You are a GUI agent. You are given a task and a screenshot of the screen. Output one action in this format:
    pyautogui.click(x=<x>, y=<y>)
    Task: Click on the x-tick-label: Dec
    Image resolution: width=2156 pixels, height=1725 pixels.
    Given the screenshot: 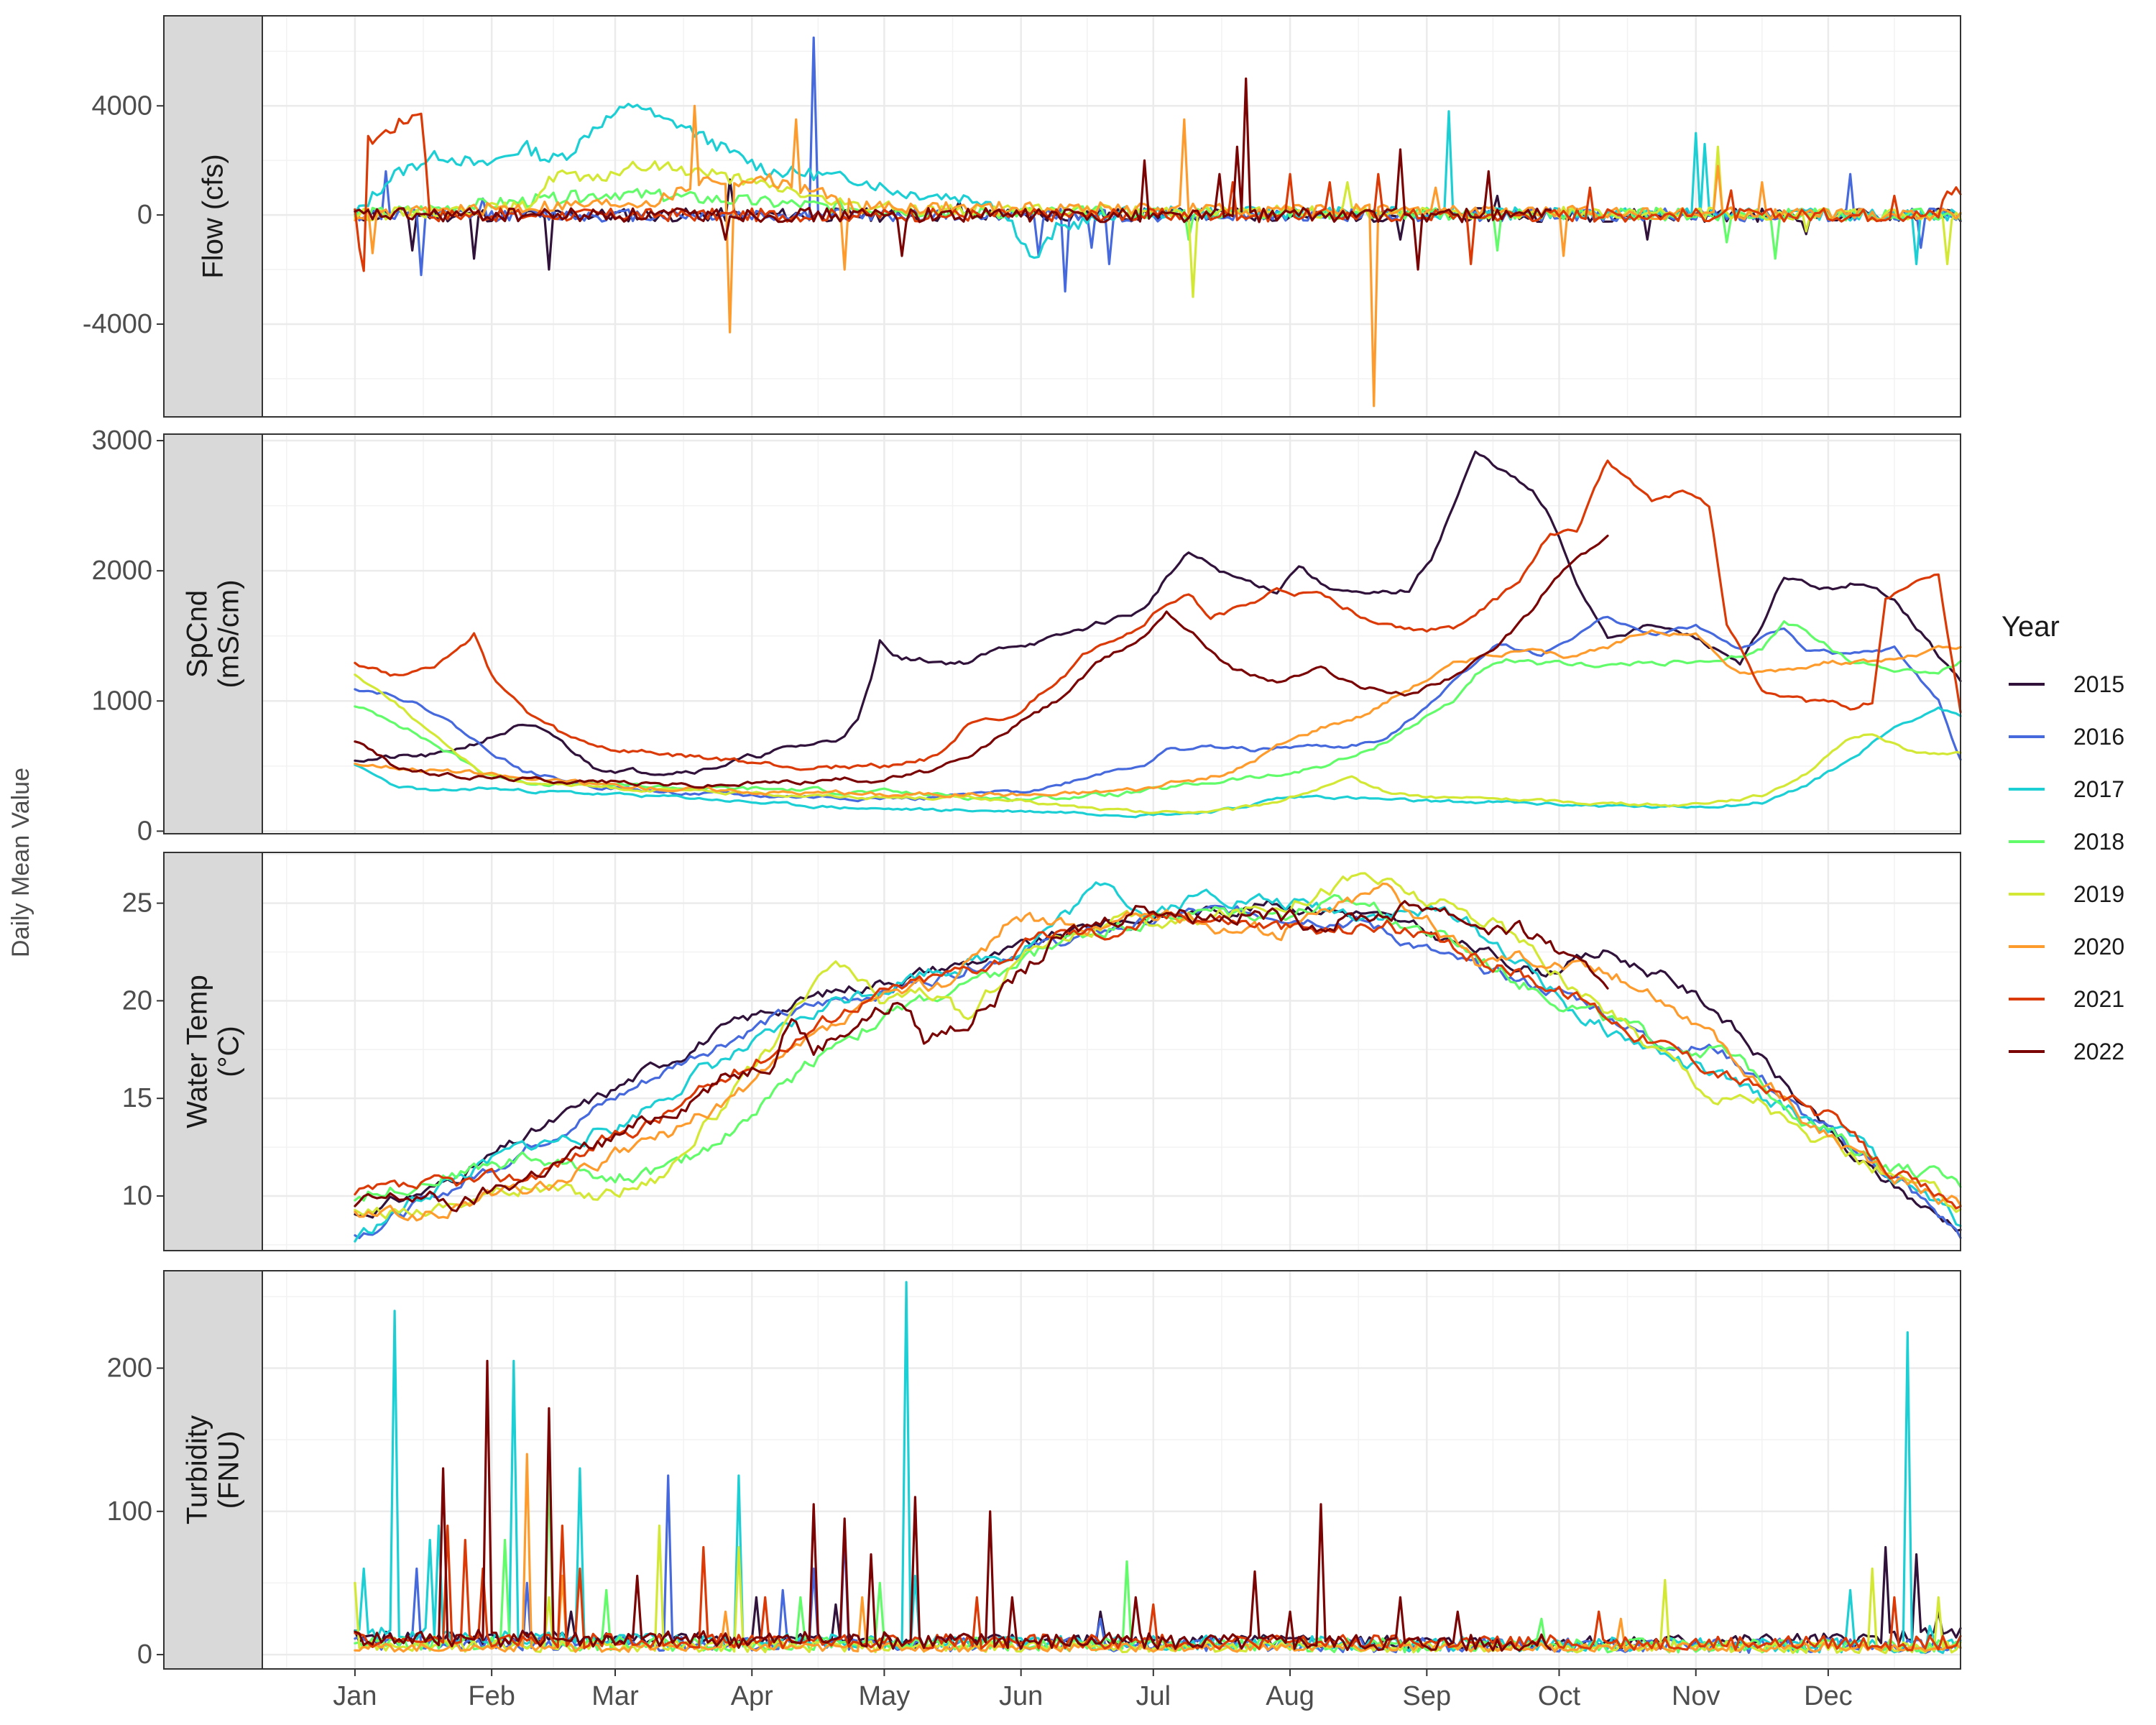 What is the action you would take?
    pyautogui.click(x=1828, y=1696)
    